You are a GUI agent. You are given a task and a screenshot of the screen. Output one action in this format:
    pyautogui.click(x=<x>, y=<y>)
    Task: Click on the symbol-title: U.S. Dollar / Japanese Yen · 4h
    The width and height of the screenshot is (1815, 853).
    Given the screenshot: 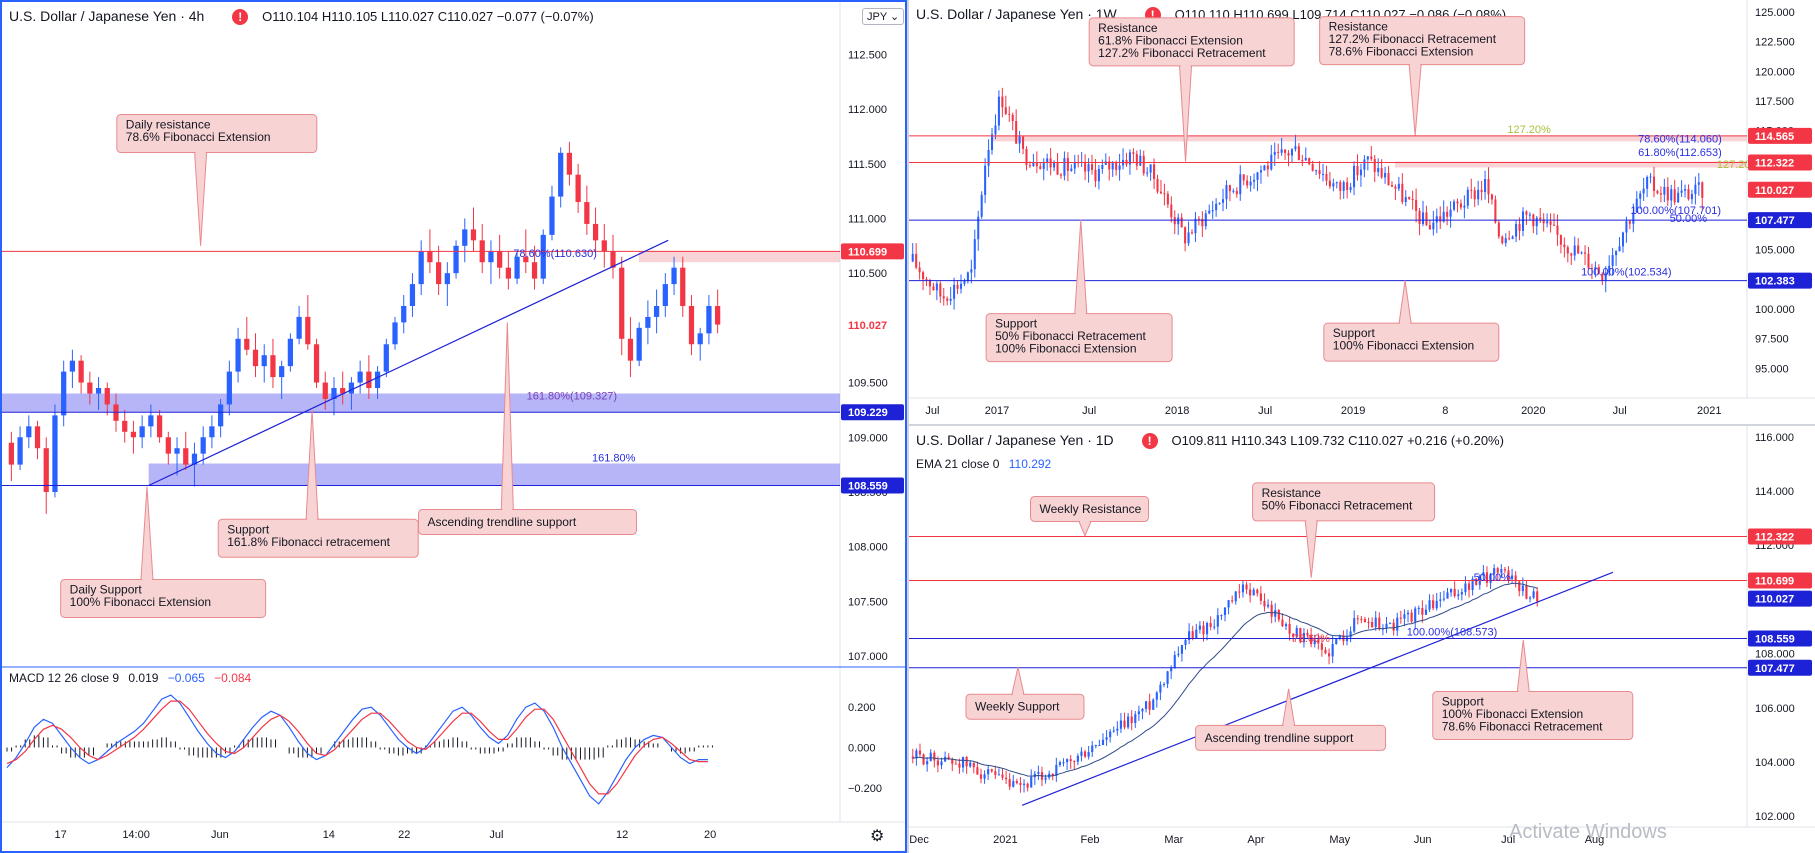 What is the action you would take?
    pyautogui.click(x=107, y=16)
    